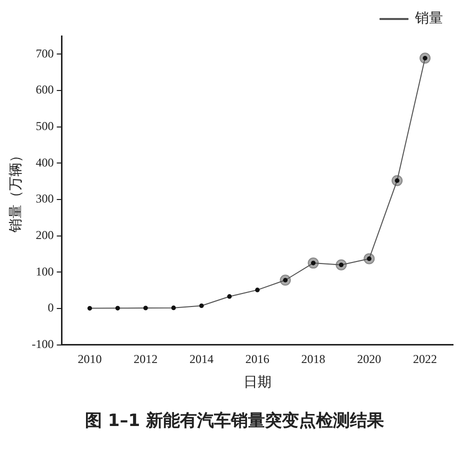 The width and height of the screenshot is (469, 450). Describe the element at coordinates (45, 162) in the screenshot. I see `y-tick-label: 400` at that location.